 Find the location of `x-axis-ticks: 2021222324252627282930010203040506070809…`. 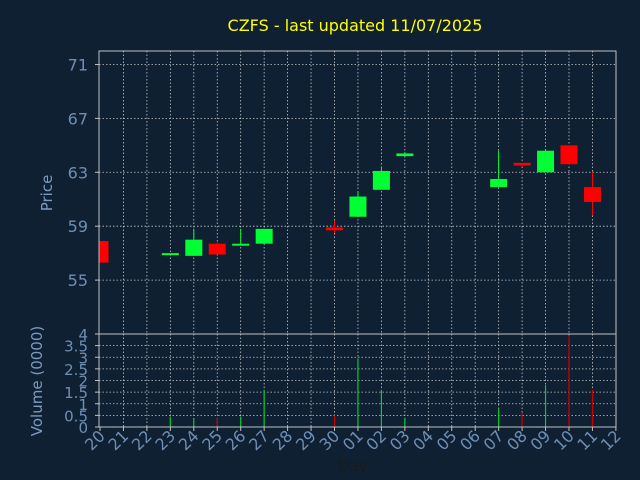

x-axis-ticks: 2021222324252627282930010203040506070809… is located at coordinates (353, 440).